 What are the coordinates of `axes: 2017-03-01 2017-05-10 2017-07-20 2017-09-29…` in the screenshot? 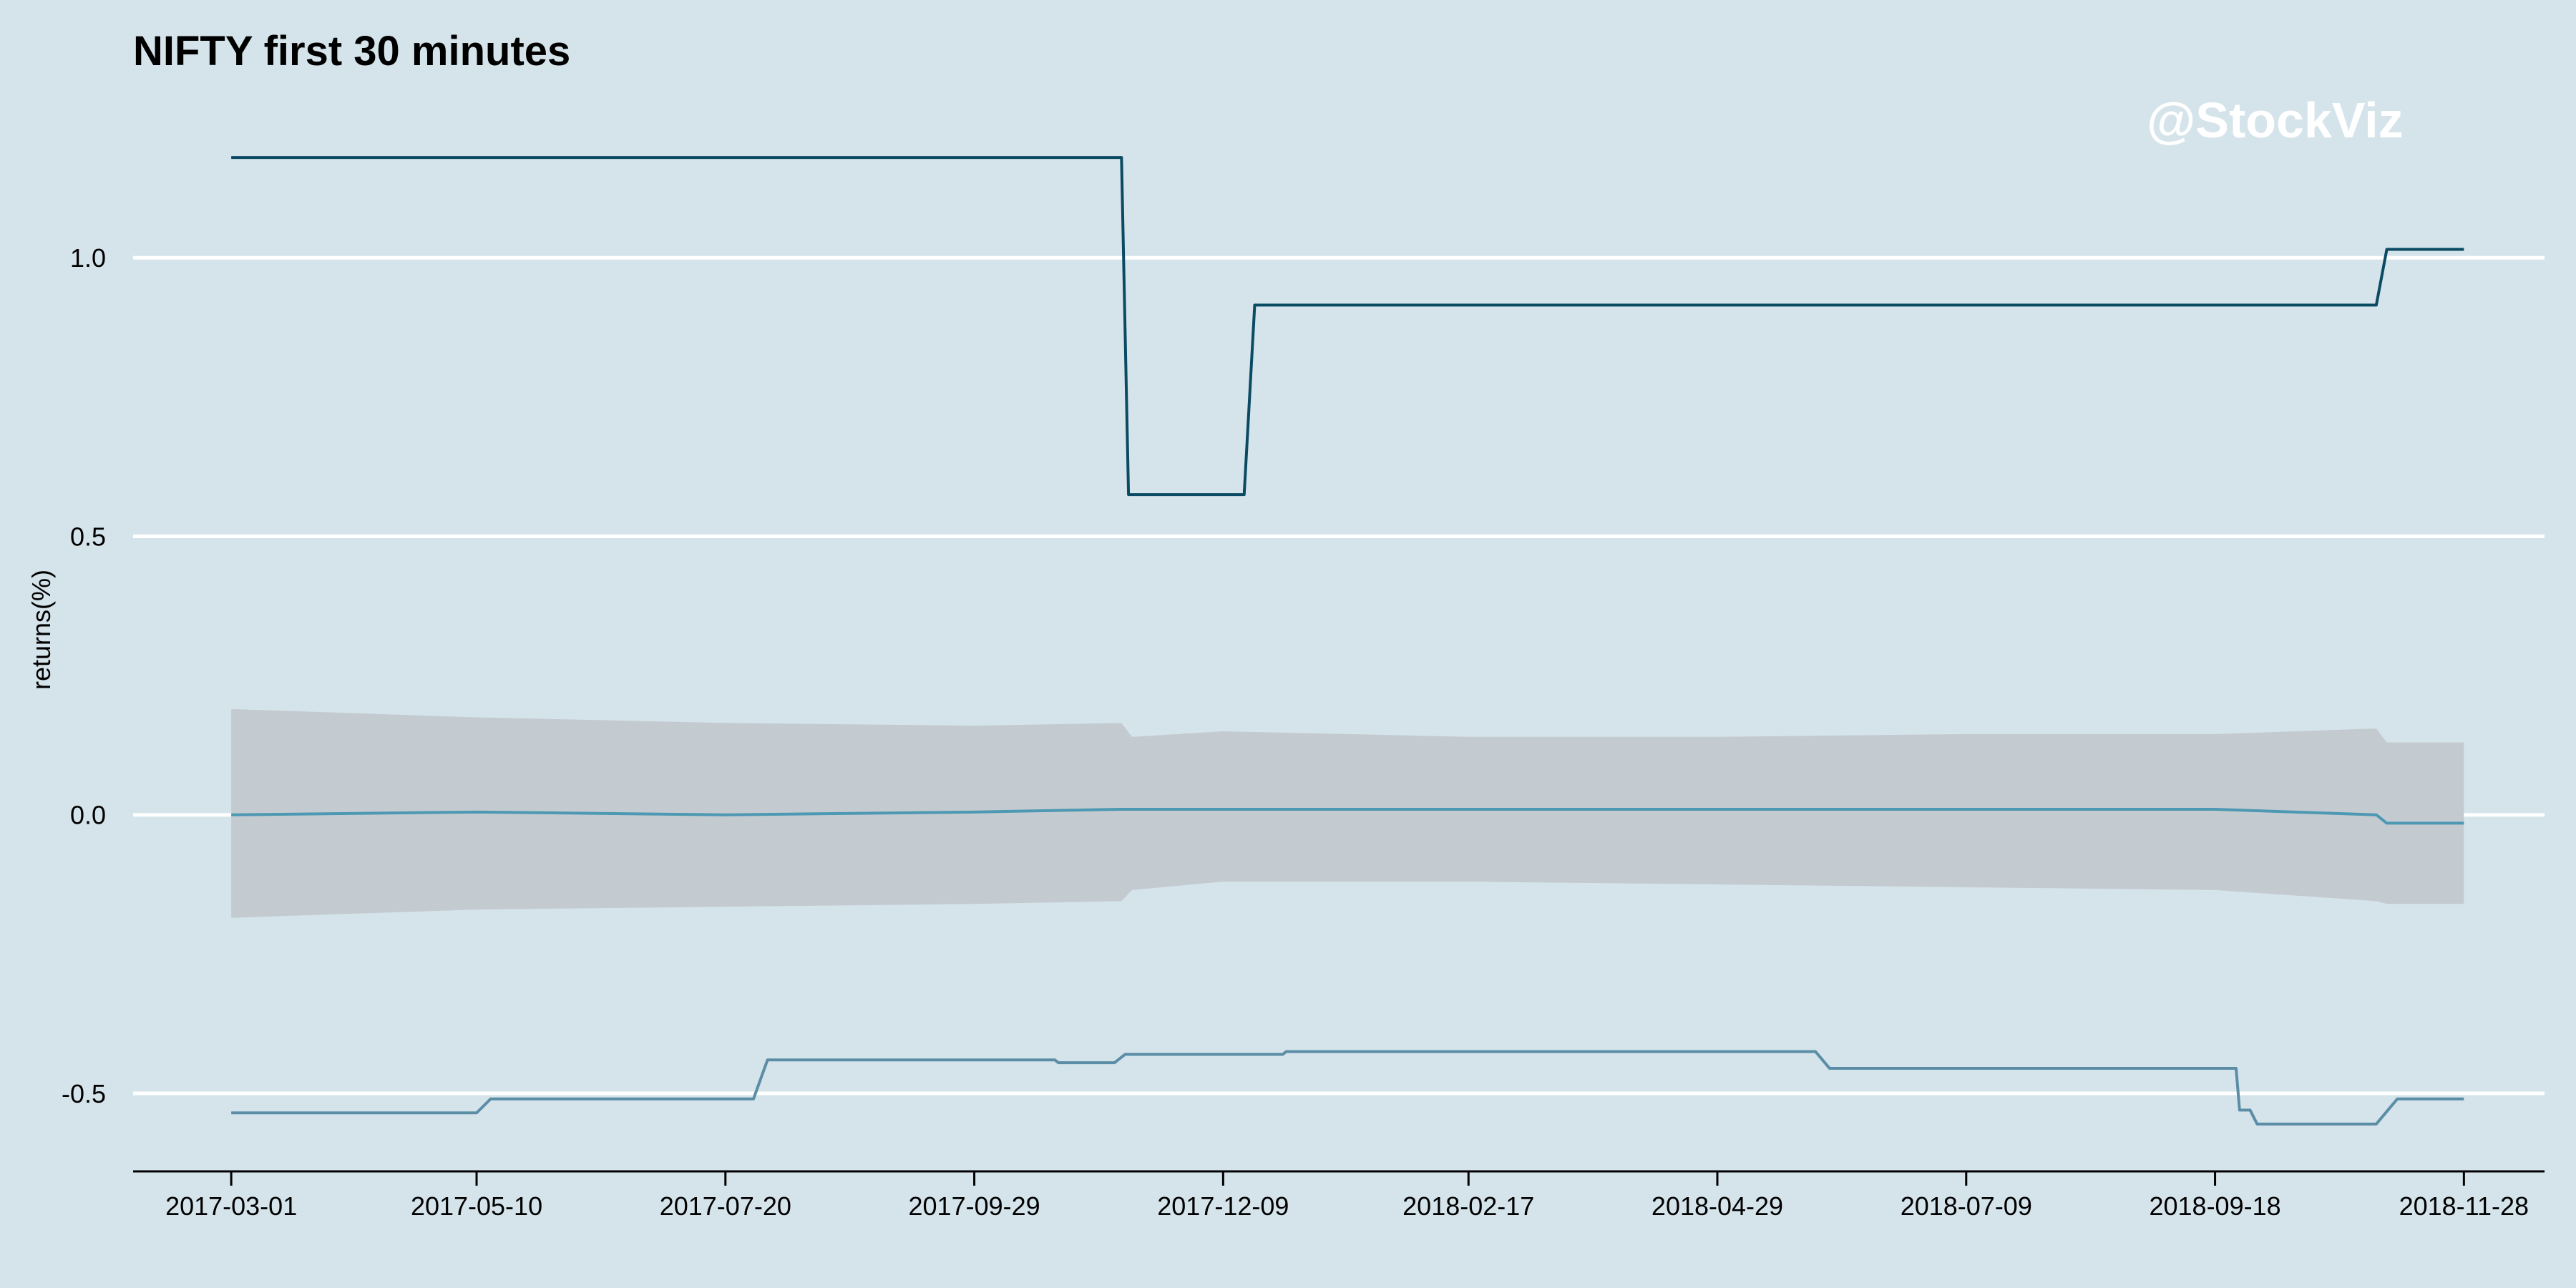 It's located at (1339, 1195).